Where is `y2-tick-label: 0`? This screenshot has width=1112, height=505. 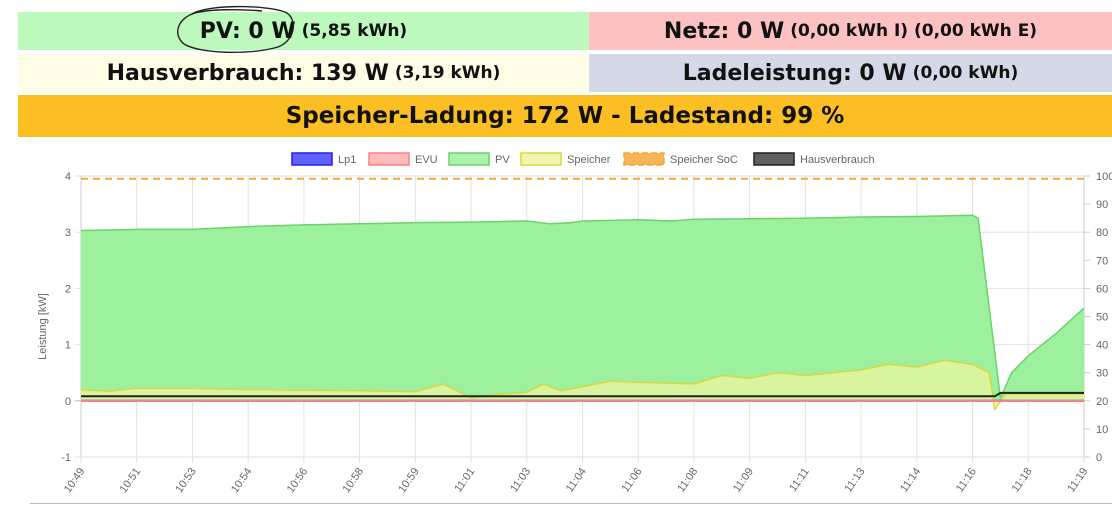 y2-tick-label: 0 is located at coordinates (1099, 458).